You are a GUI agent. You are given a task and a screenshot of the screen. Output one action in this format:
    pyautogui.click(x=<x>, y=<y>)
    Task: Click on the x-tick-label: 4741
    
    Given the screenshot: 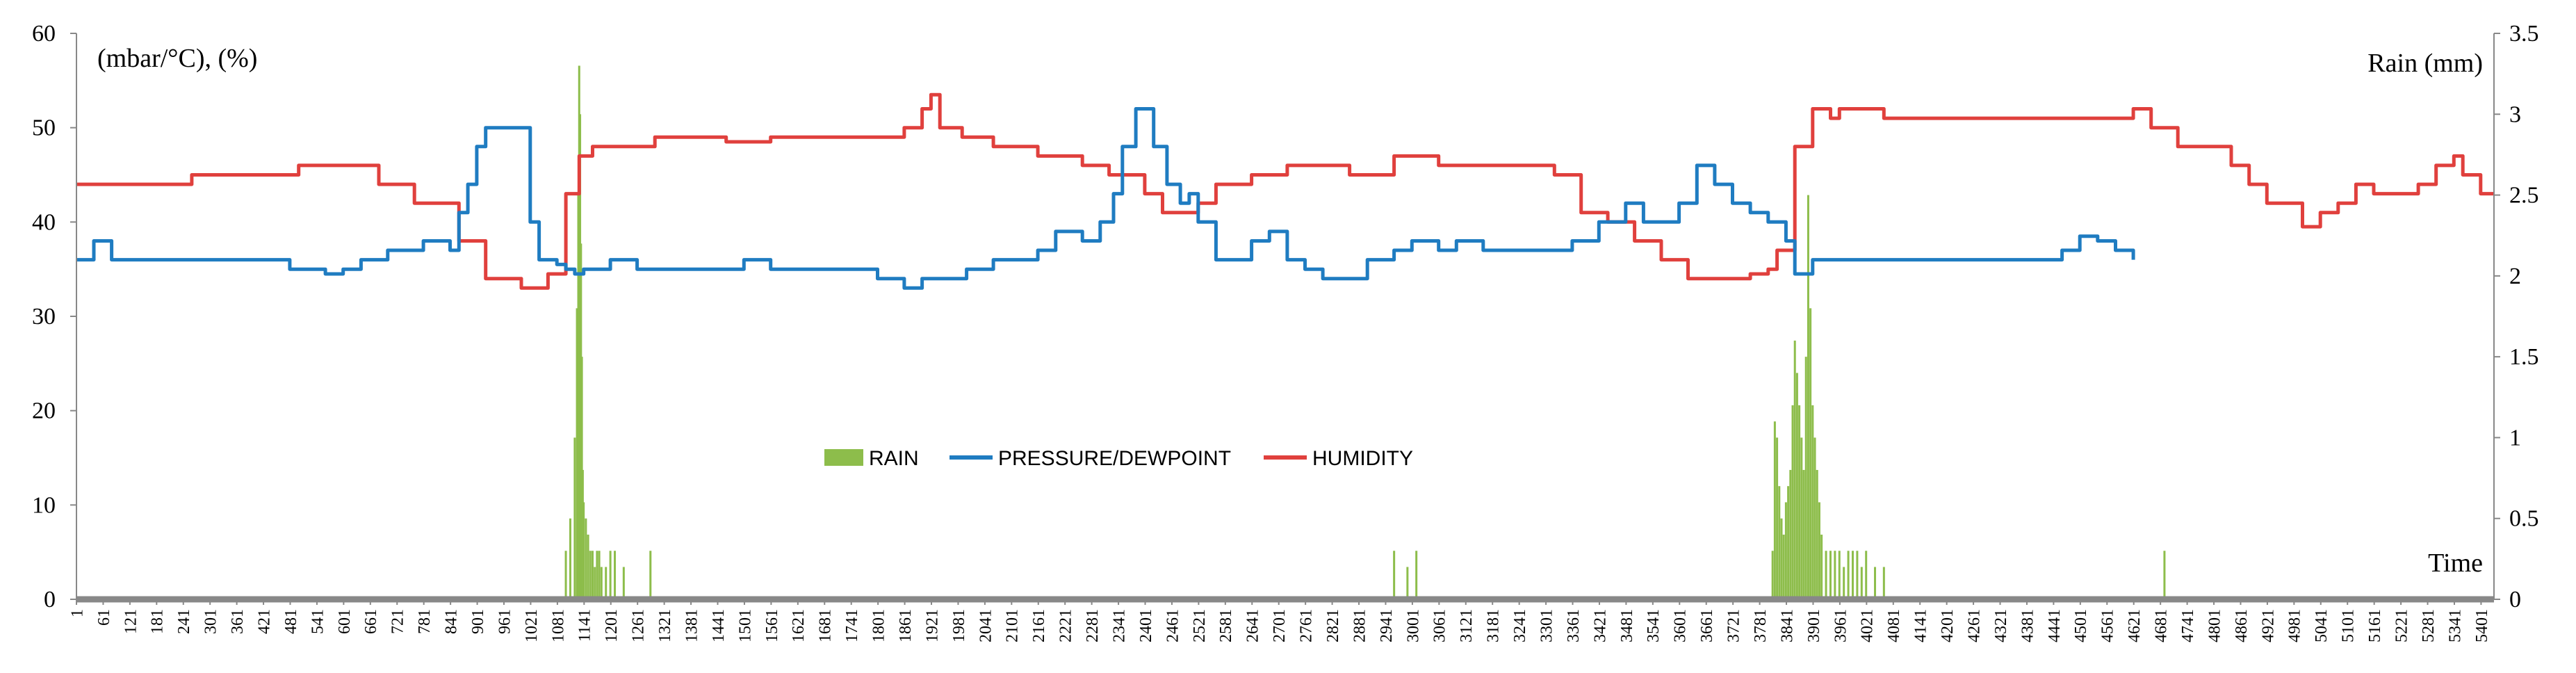 What is the action you would take?
    pyautogui.click(x=2188, y=625)
    